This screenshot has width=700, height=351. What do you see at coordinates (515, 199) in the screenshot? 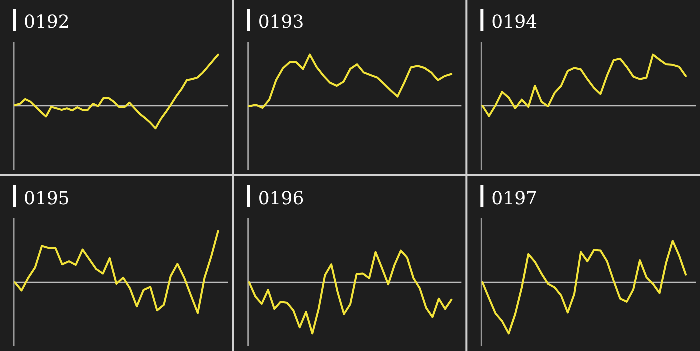
I see `chart-title: 0197` at bounding box center [515, 199].